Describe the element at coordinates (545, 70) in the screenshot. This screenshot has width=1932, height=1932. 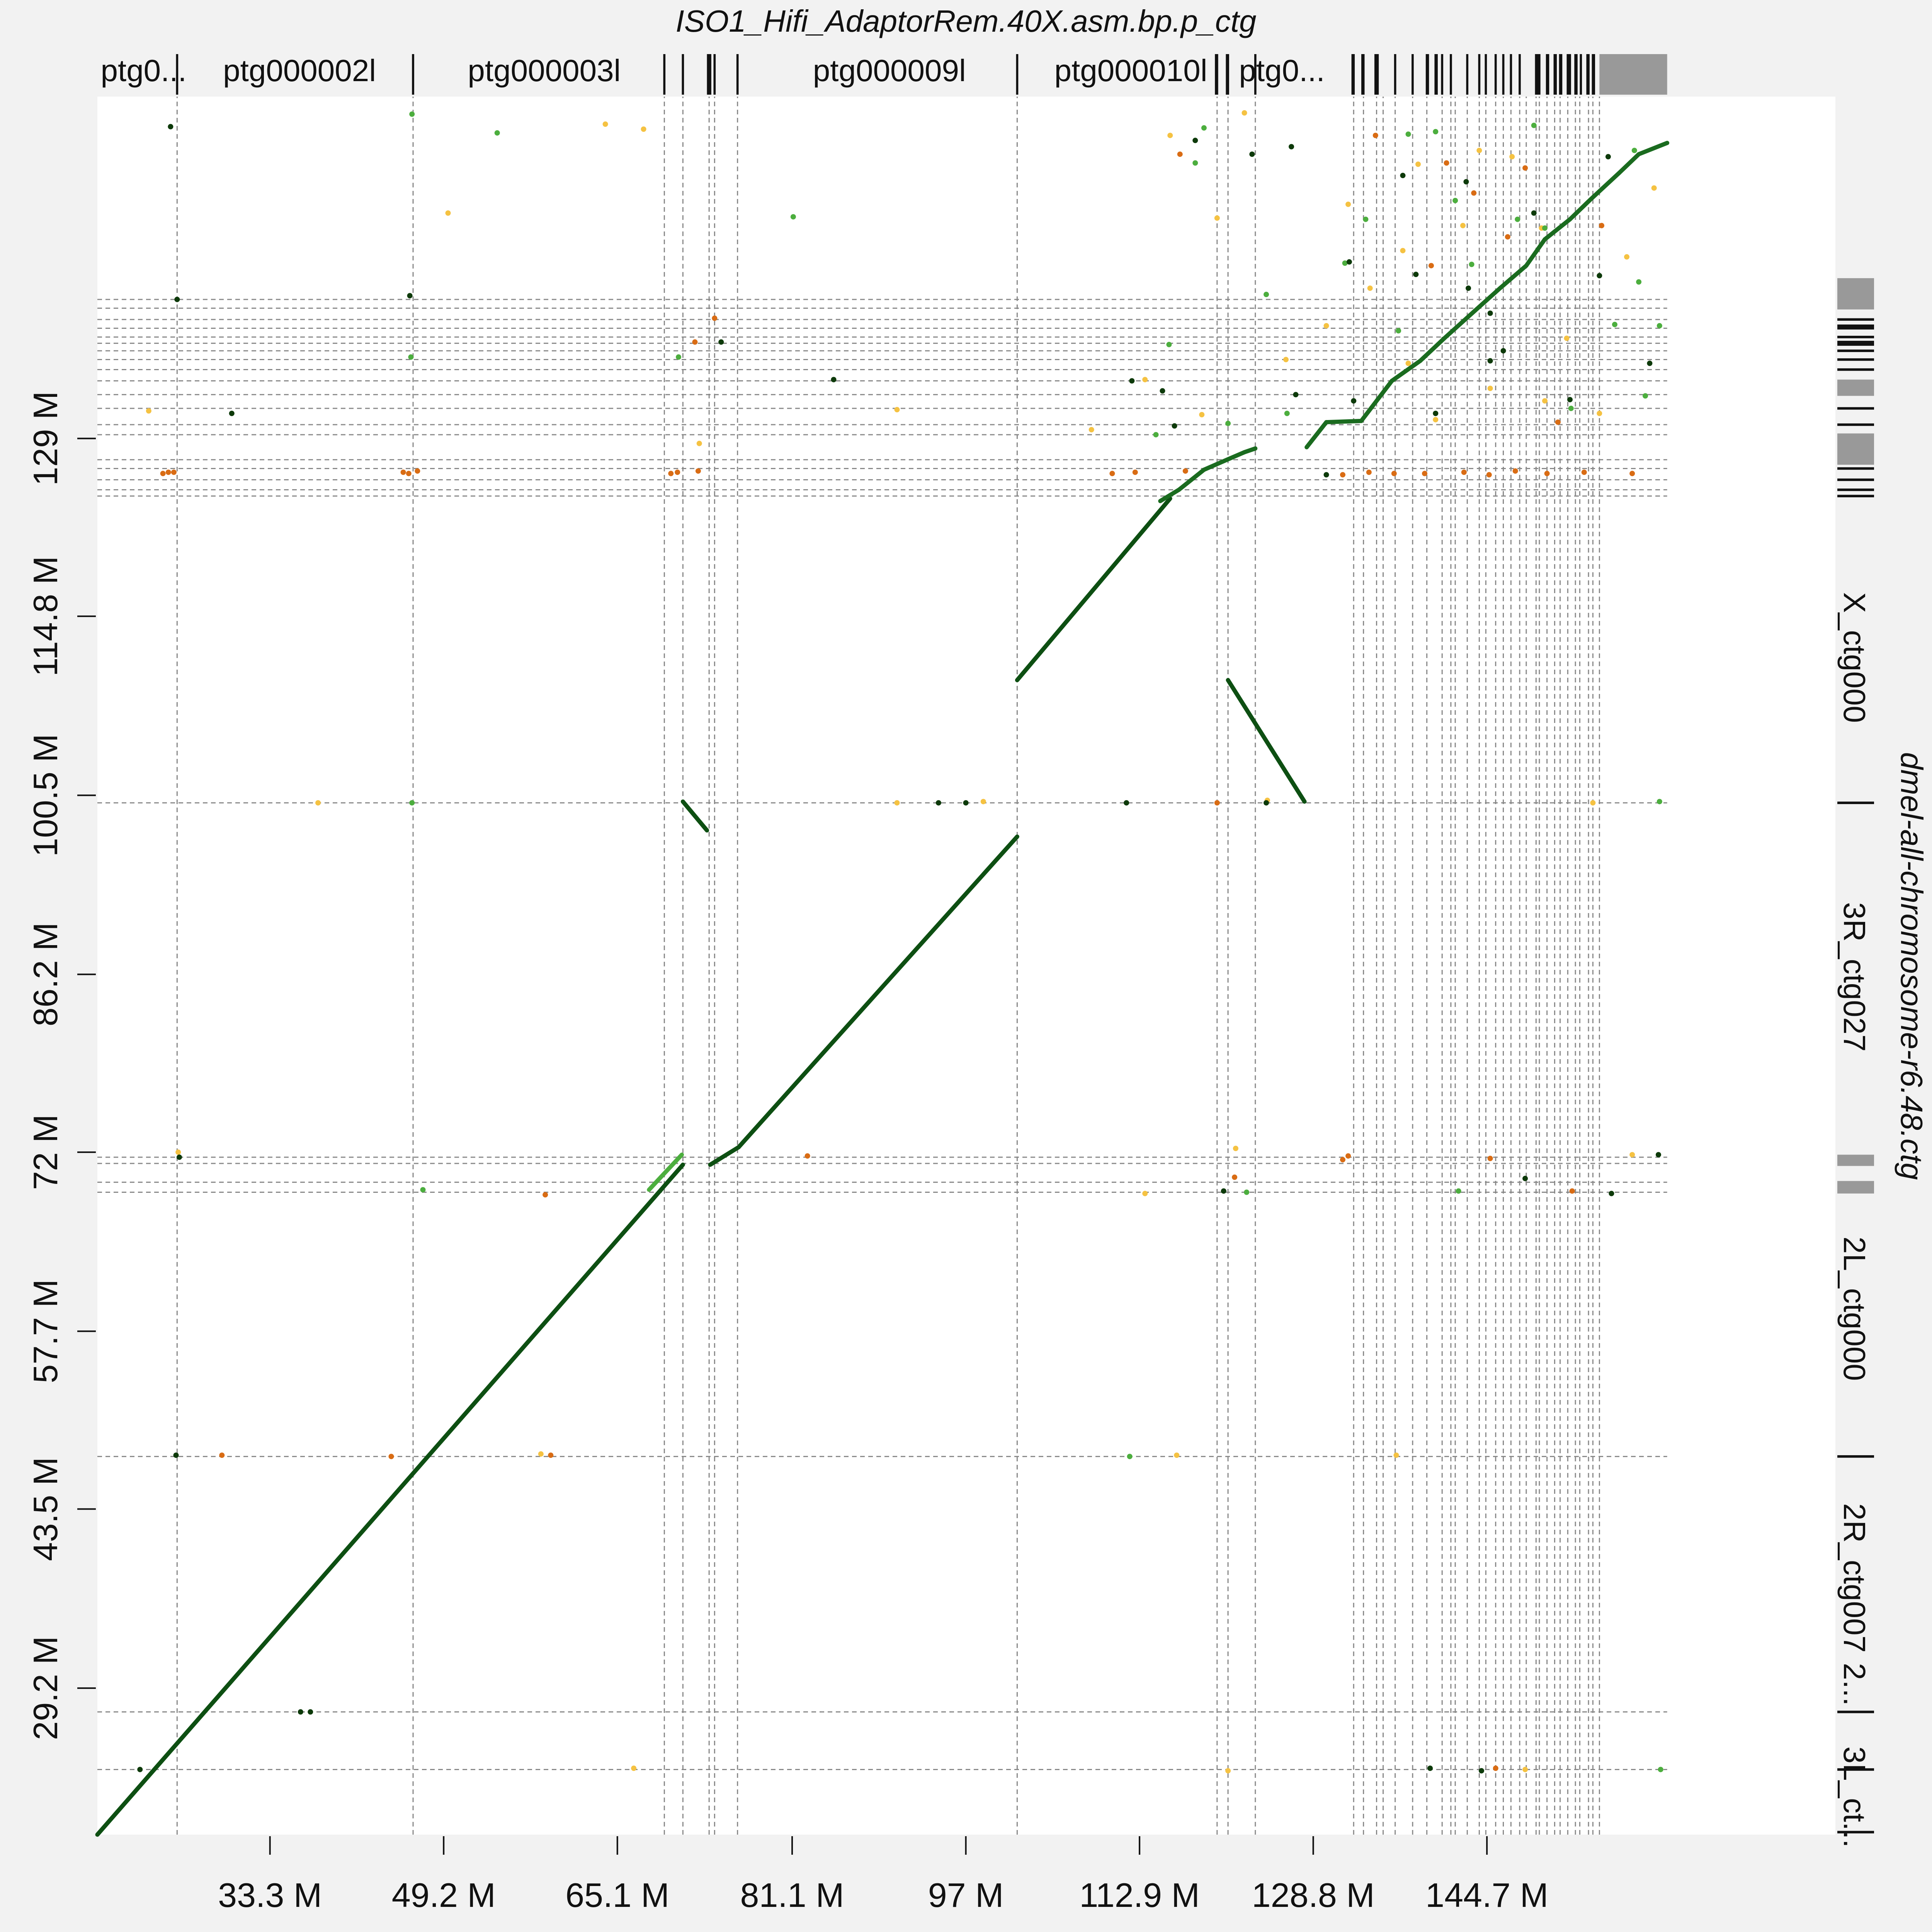
I see `x-contig-label: ptg000003l` at that location.